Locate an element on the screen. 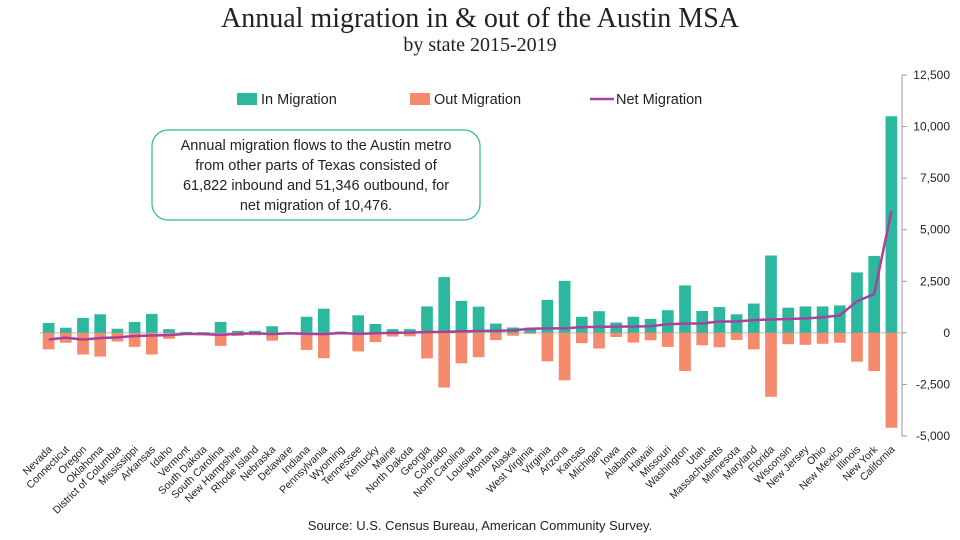 The image size is (960, 540). y-tick-label: -2,500 is located at coordinates (933, 384).